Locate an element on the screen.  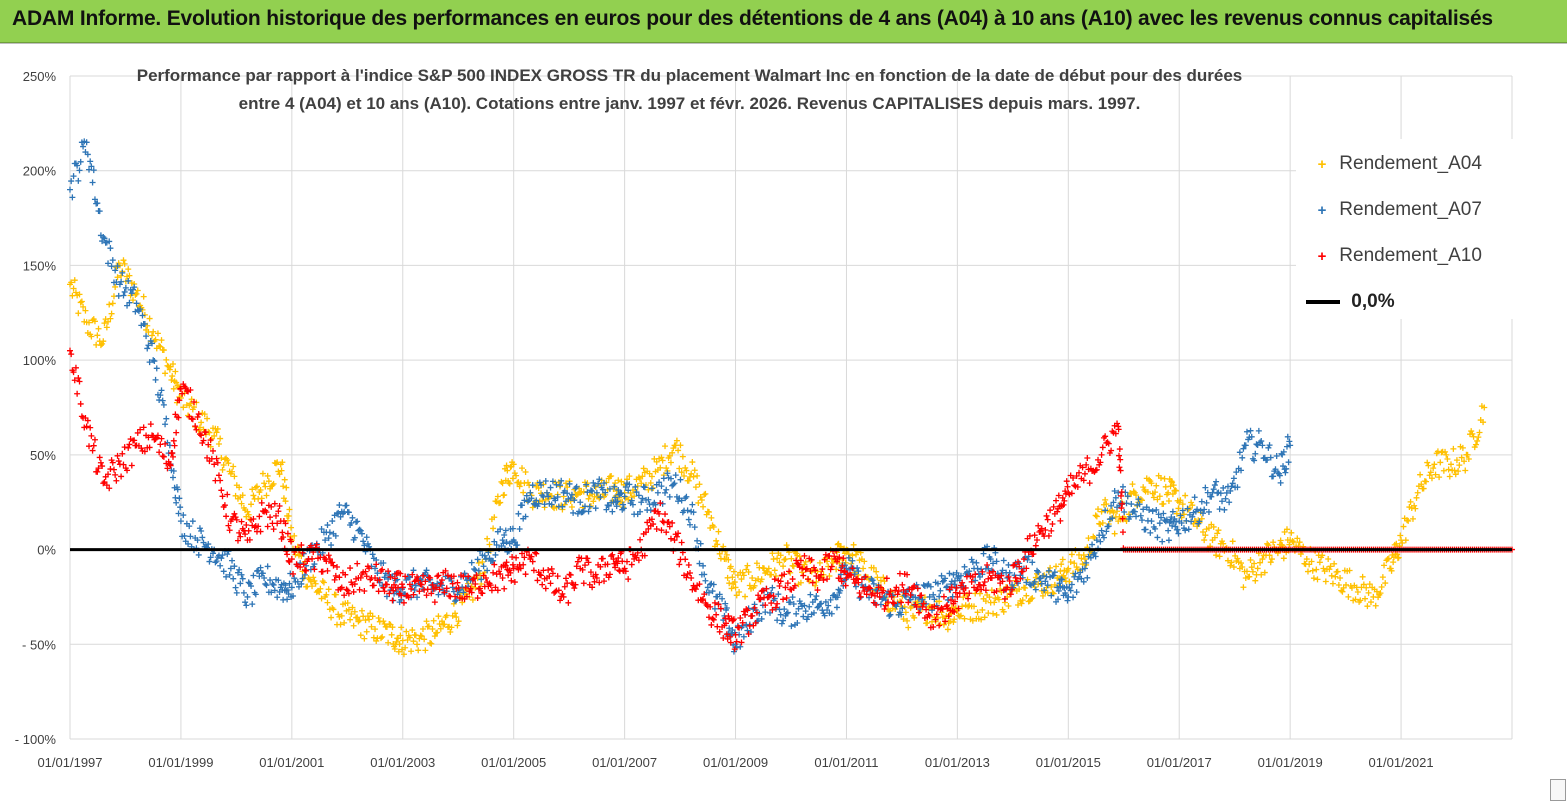
x-tick-label: 01/01/2003 is located at coordinates (402, 762).